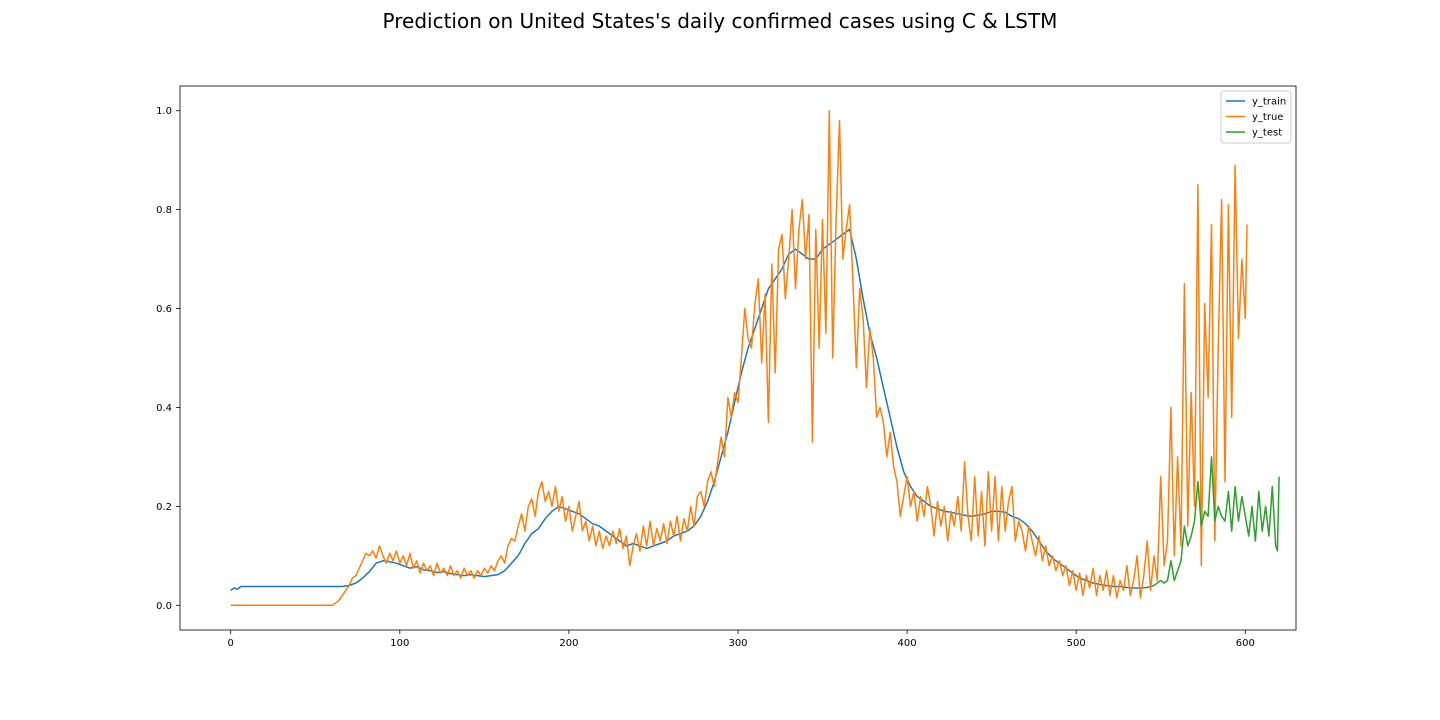 The height and width of the screenshot is (720, 1440). What do you see at coordinates (1076, 643) in the screenshot?
I see `x-tick-label: 500` at bounding box center [1076, 643].